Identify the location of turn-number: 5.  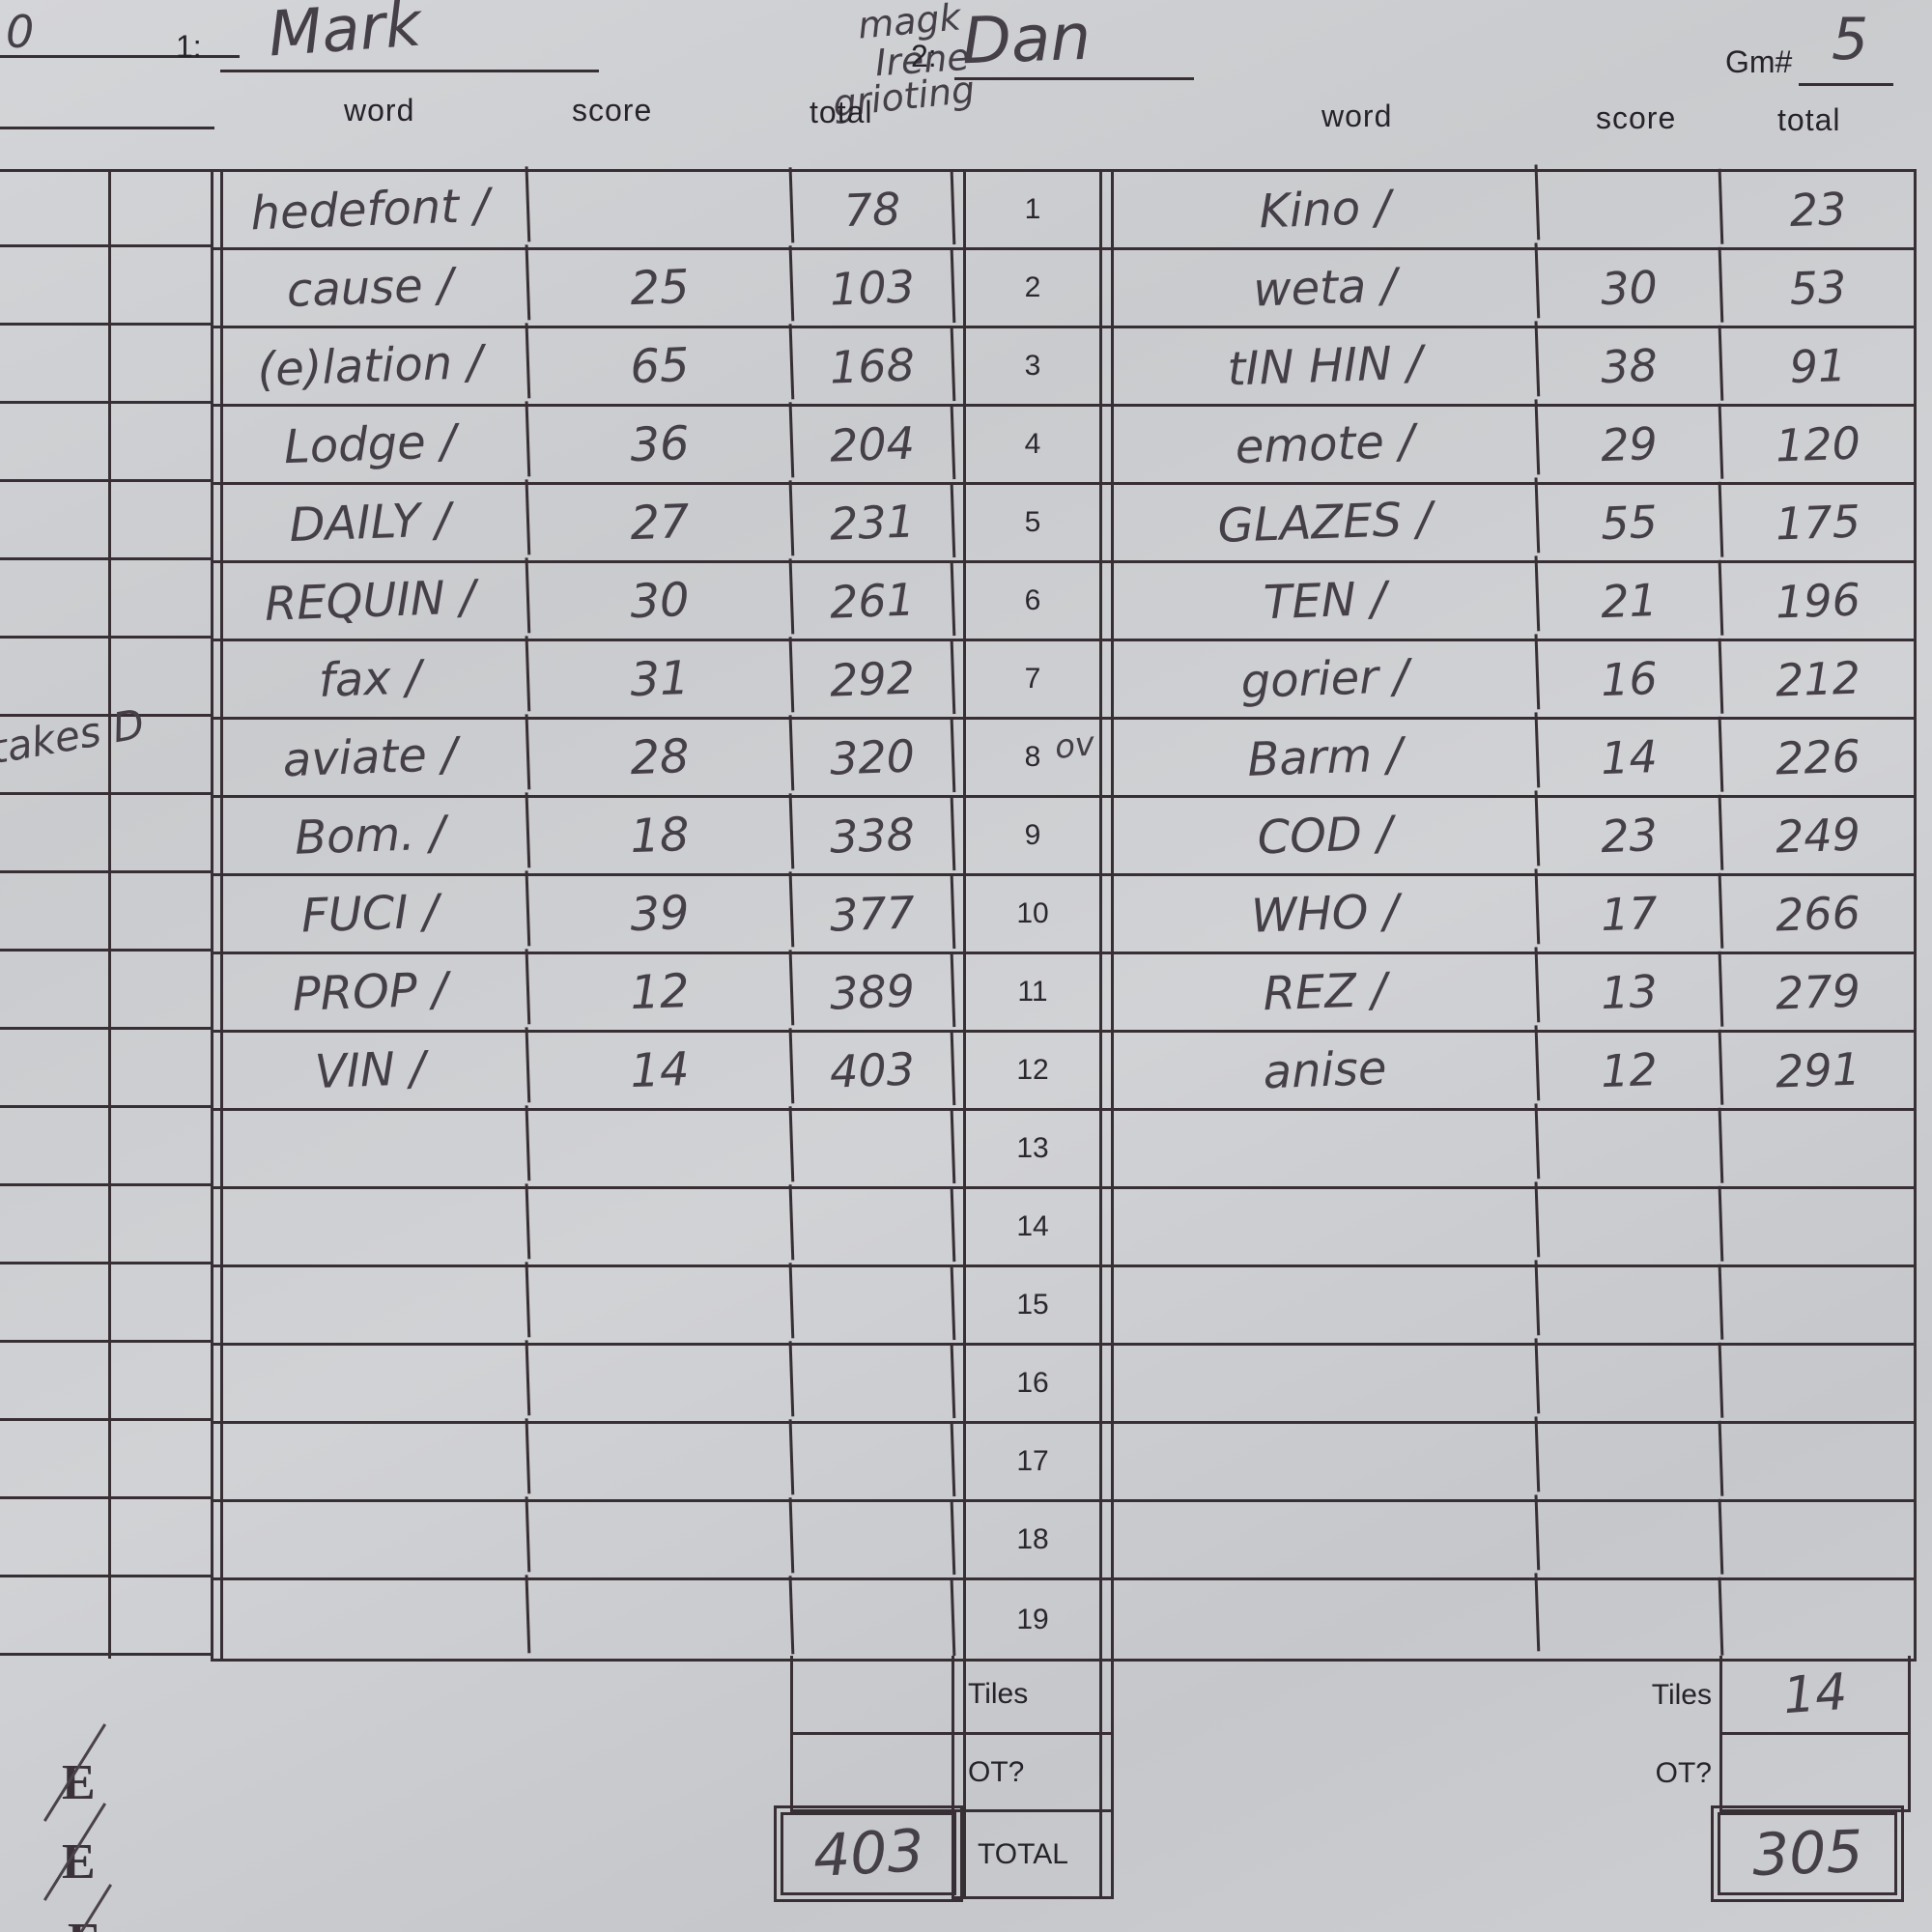
(1034, 522).